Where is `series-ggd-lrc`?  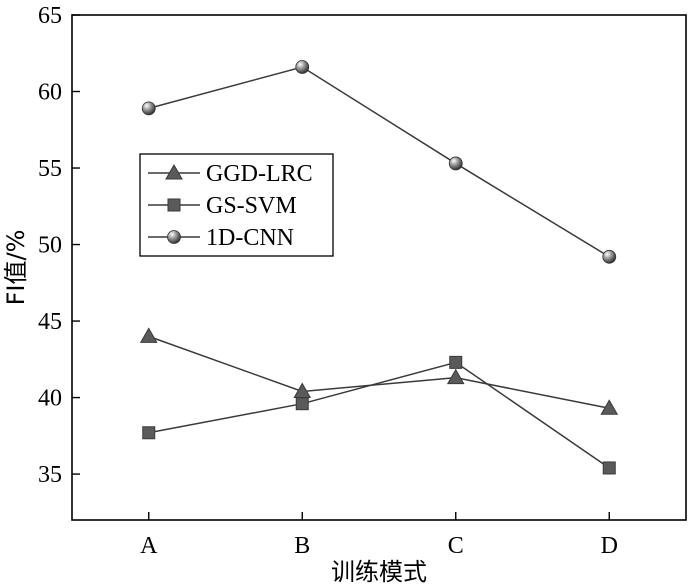 series-ggd-lrc is located at coordinates (379, 371).